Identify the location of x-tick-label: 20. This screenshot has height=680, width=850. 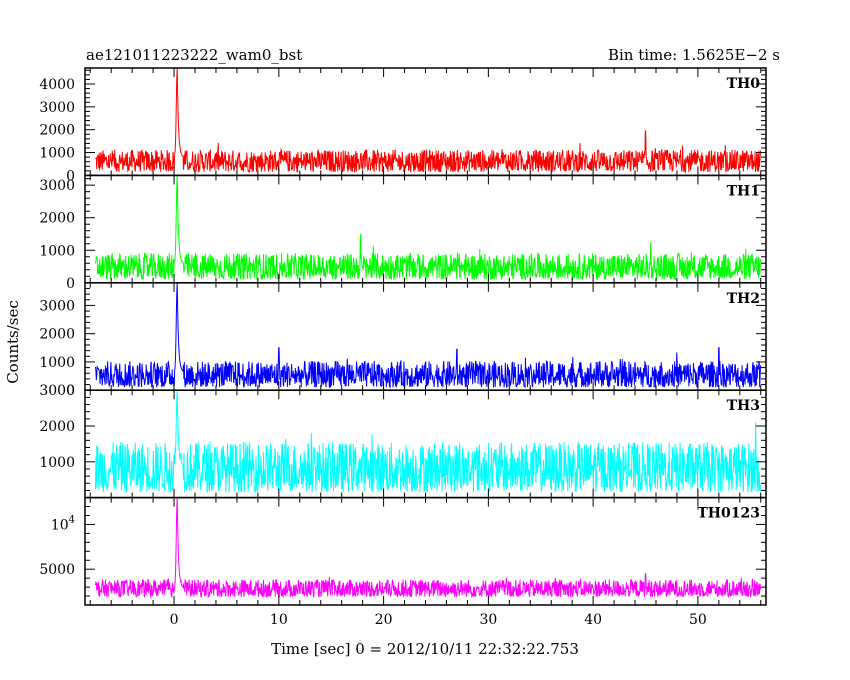
(384, 620).